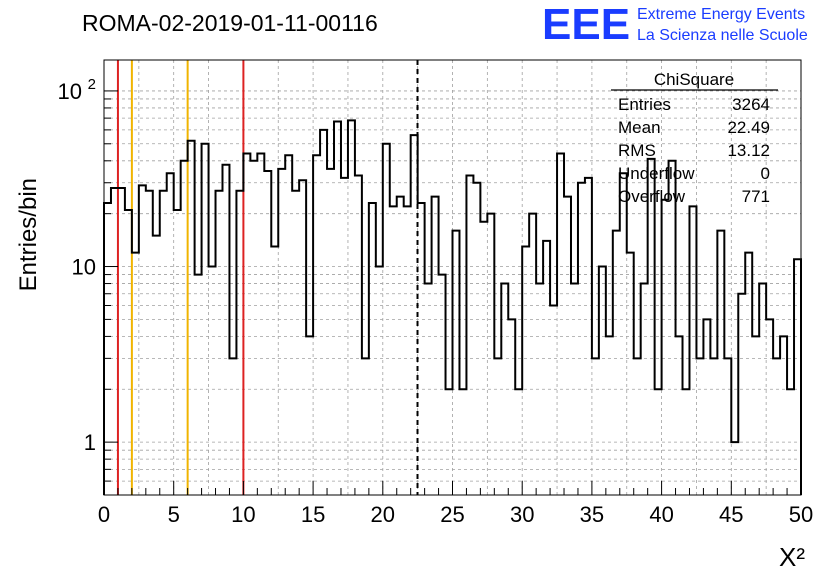 Image resolution: width=836 pixels, height=572 pixels. I want to click on chart-title: ROMA-02-2019-01-11-00116, so click(230, 23).